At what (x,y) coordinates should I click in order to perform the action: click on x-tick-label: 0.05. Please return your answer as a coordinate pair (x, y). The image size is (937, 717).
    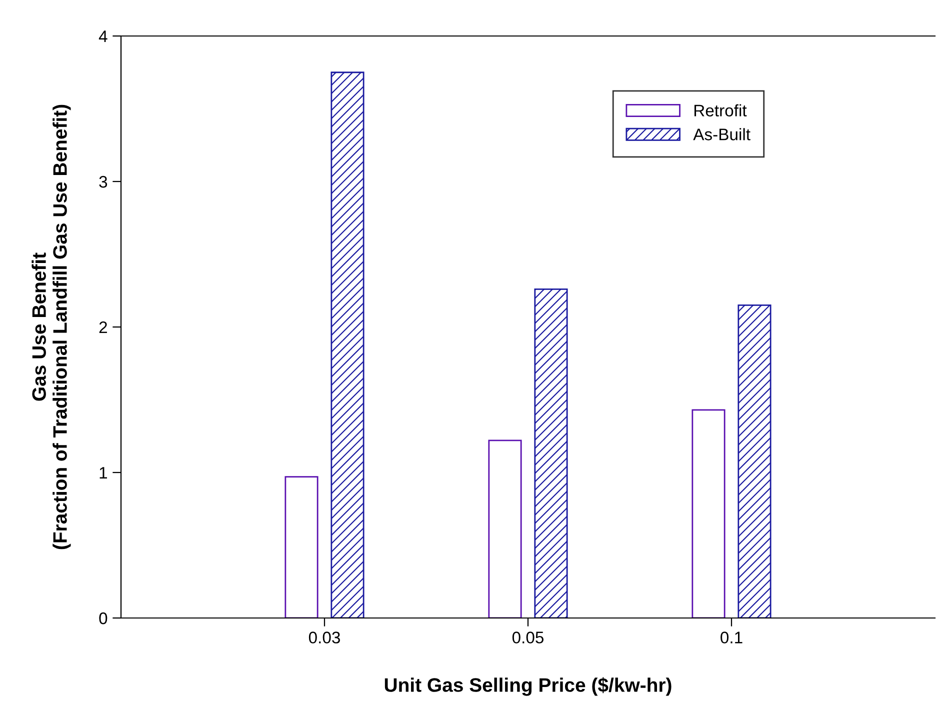
    Looking at the image, I should click on (528, 638).